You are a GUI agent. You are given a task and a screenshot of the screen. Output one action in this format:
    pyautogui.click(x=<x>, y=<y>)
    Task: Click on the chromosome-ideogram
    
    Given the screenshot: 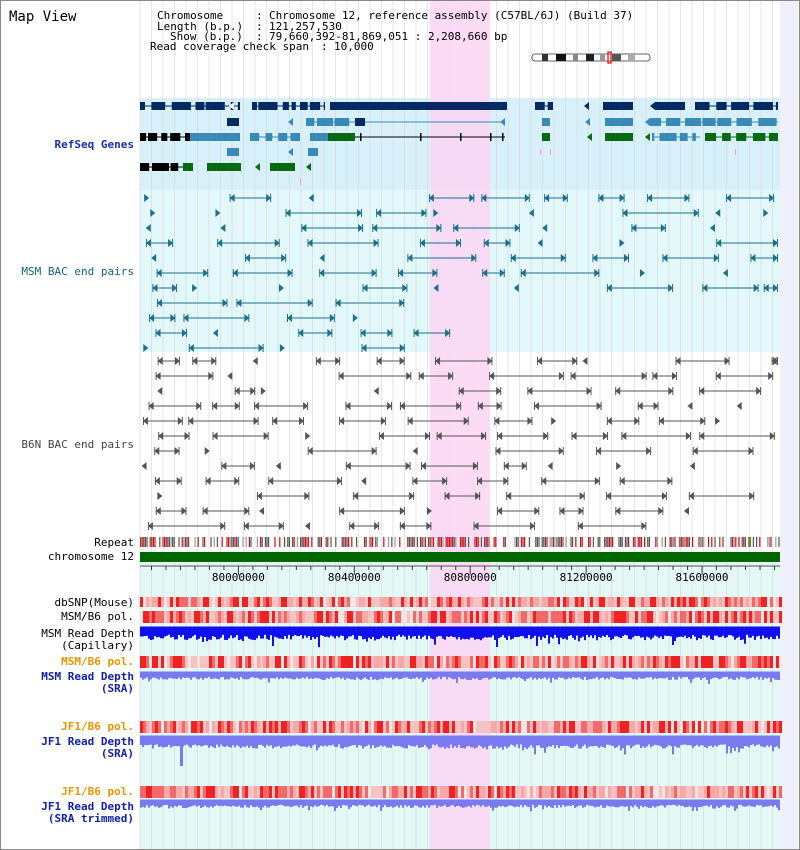 What is the action you would take?
    pyautogui.click(x=593, y=58)
    